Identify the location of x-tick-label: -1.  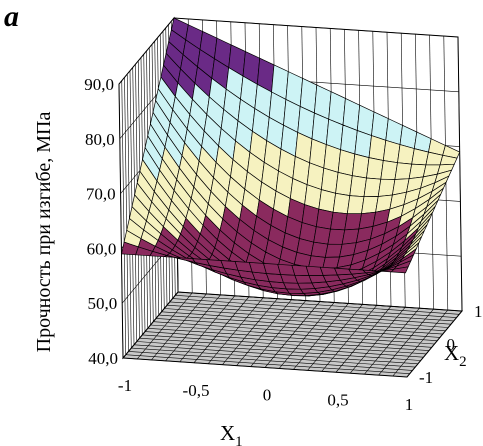
(125, 385).